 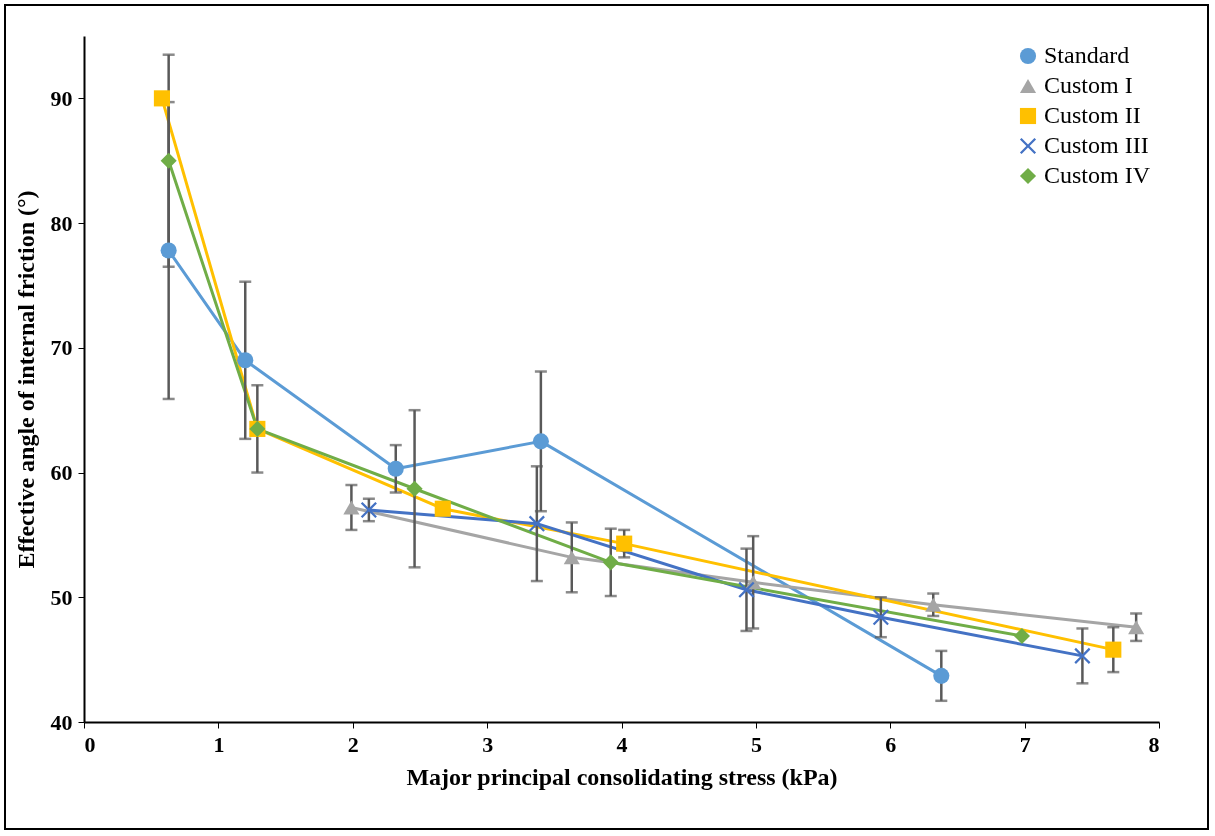 What do you see at coordinates (756, 744) in the screenshot?
I see `x-tick-label: 5` at bounding box center [756, 744].